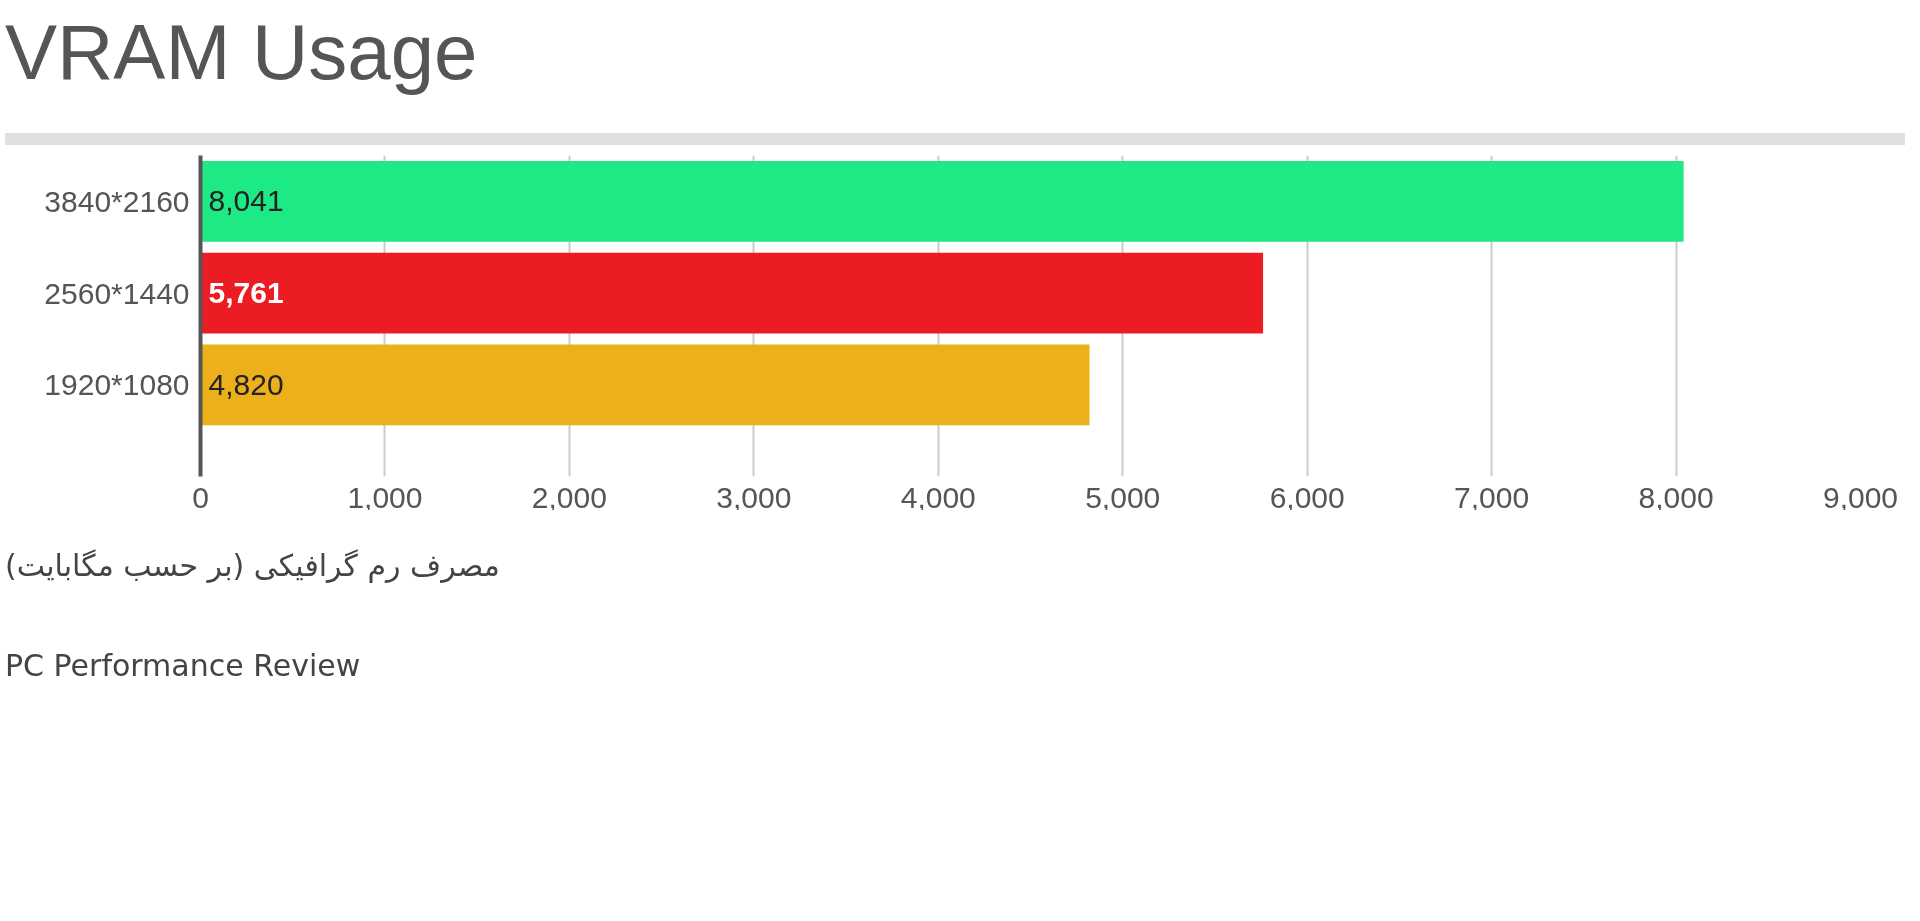 This screenshot has height=921, width=1920. I want to click on text: مصرف رم گرافیکی (بر حسب مگابایت), so click(252, 566).